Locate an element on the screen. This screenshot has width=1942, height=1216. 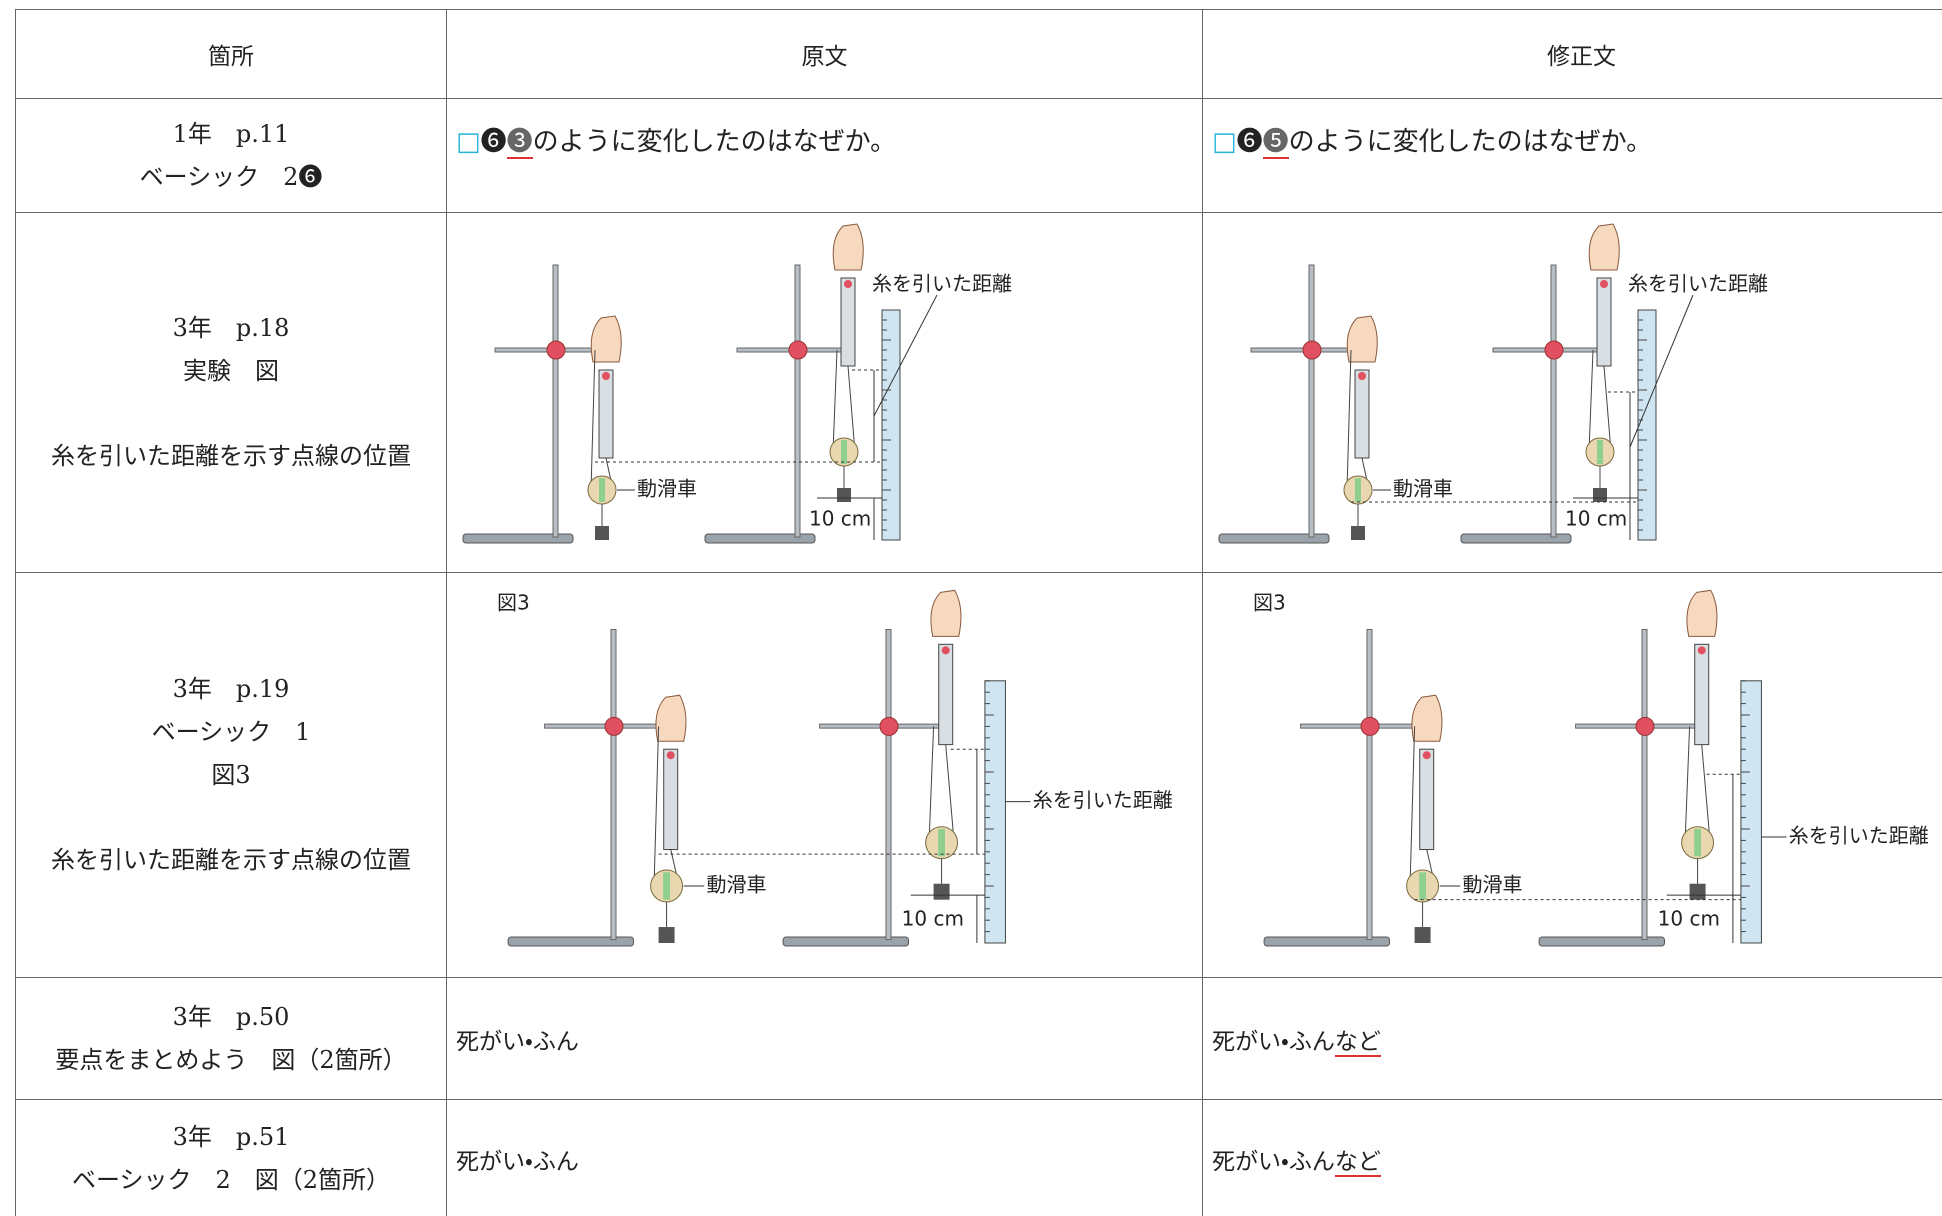
location-cell: 1年 p.11 ベーシック 2❻ is located at coordinates (231, 155).